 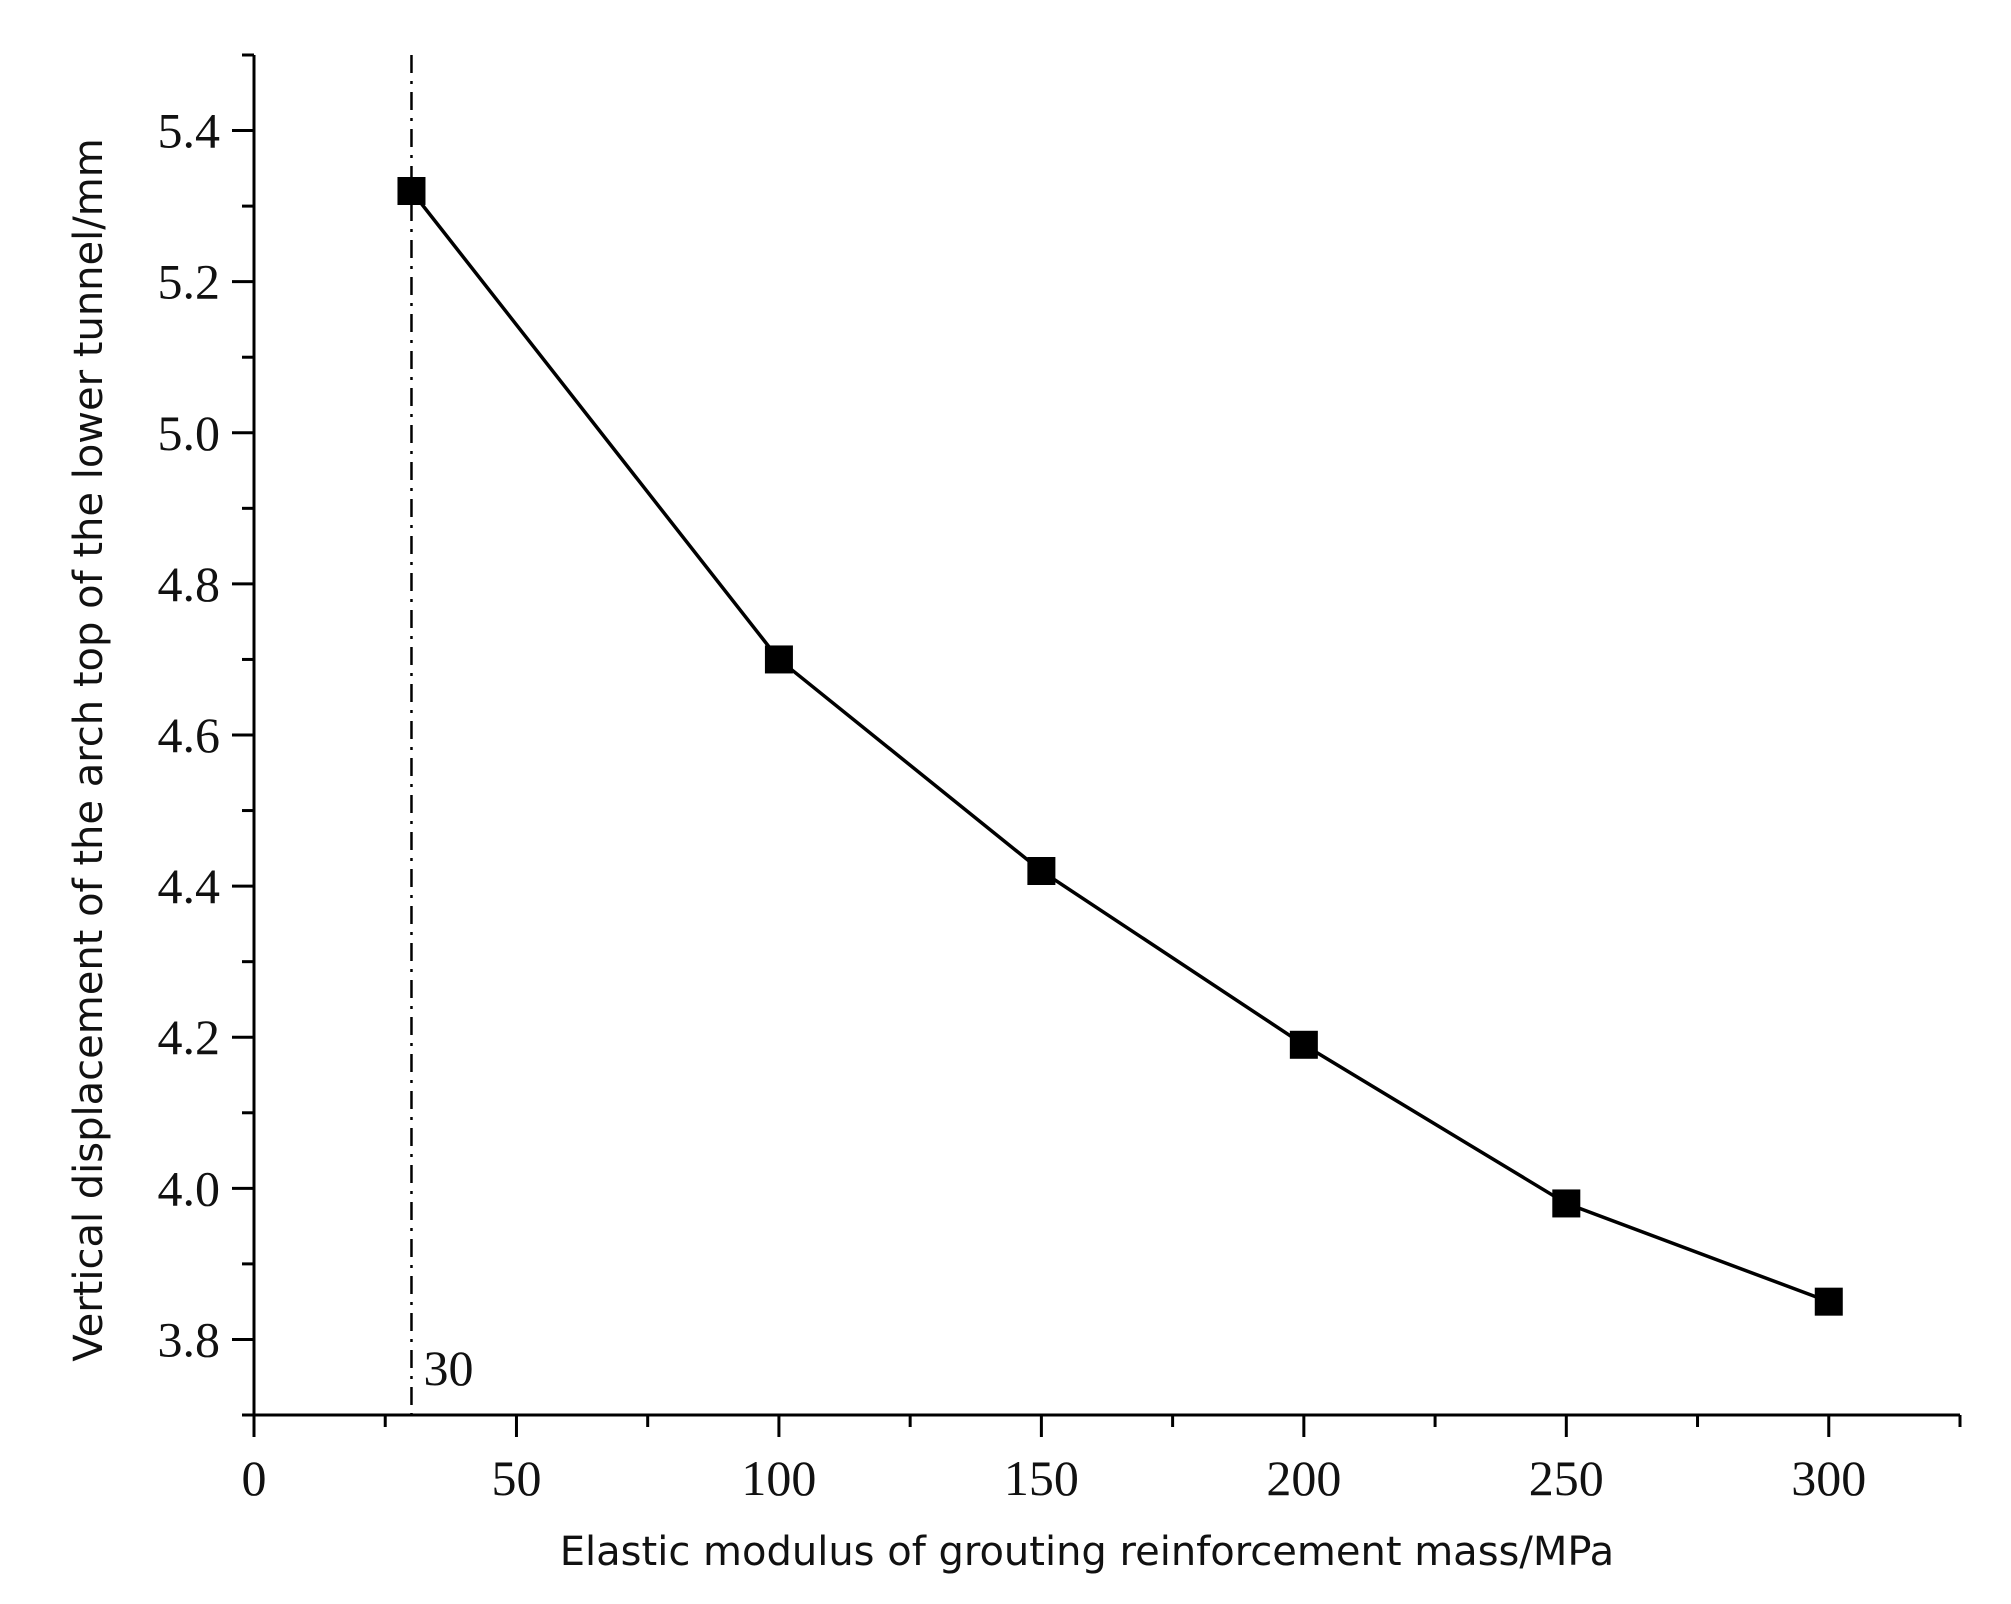 What do you see at coordinates (516, 1478) in the screenshot?
I see `x-tick-label: 50` at bounding box center [516, 1478].